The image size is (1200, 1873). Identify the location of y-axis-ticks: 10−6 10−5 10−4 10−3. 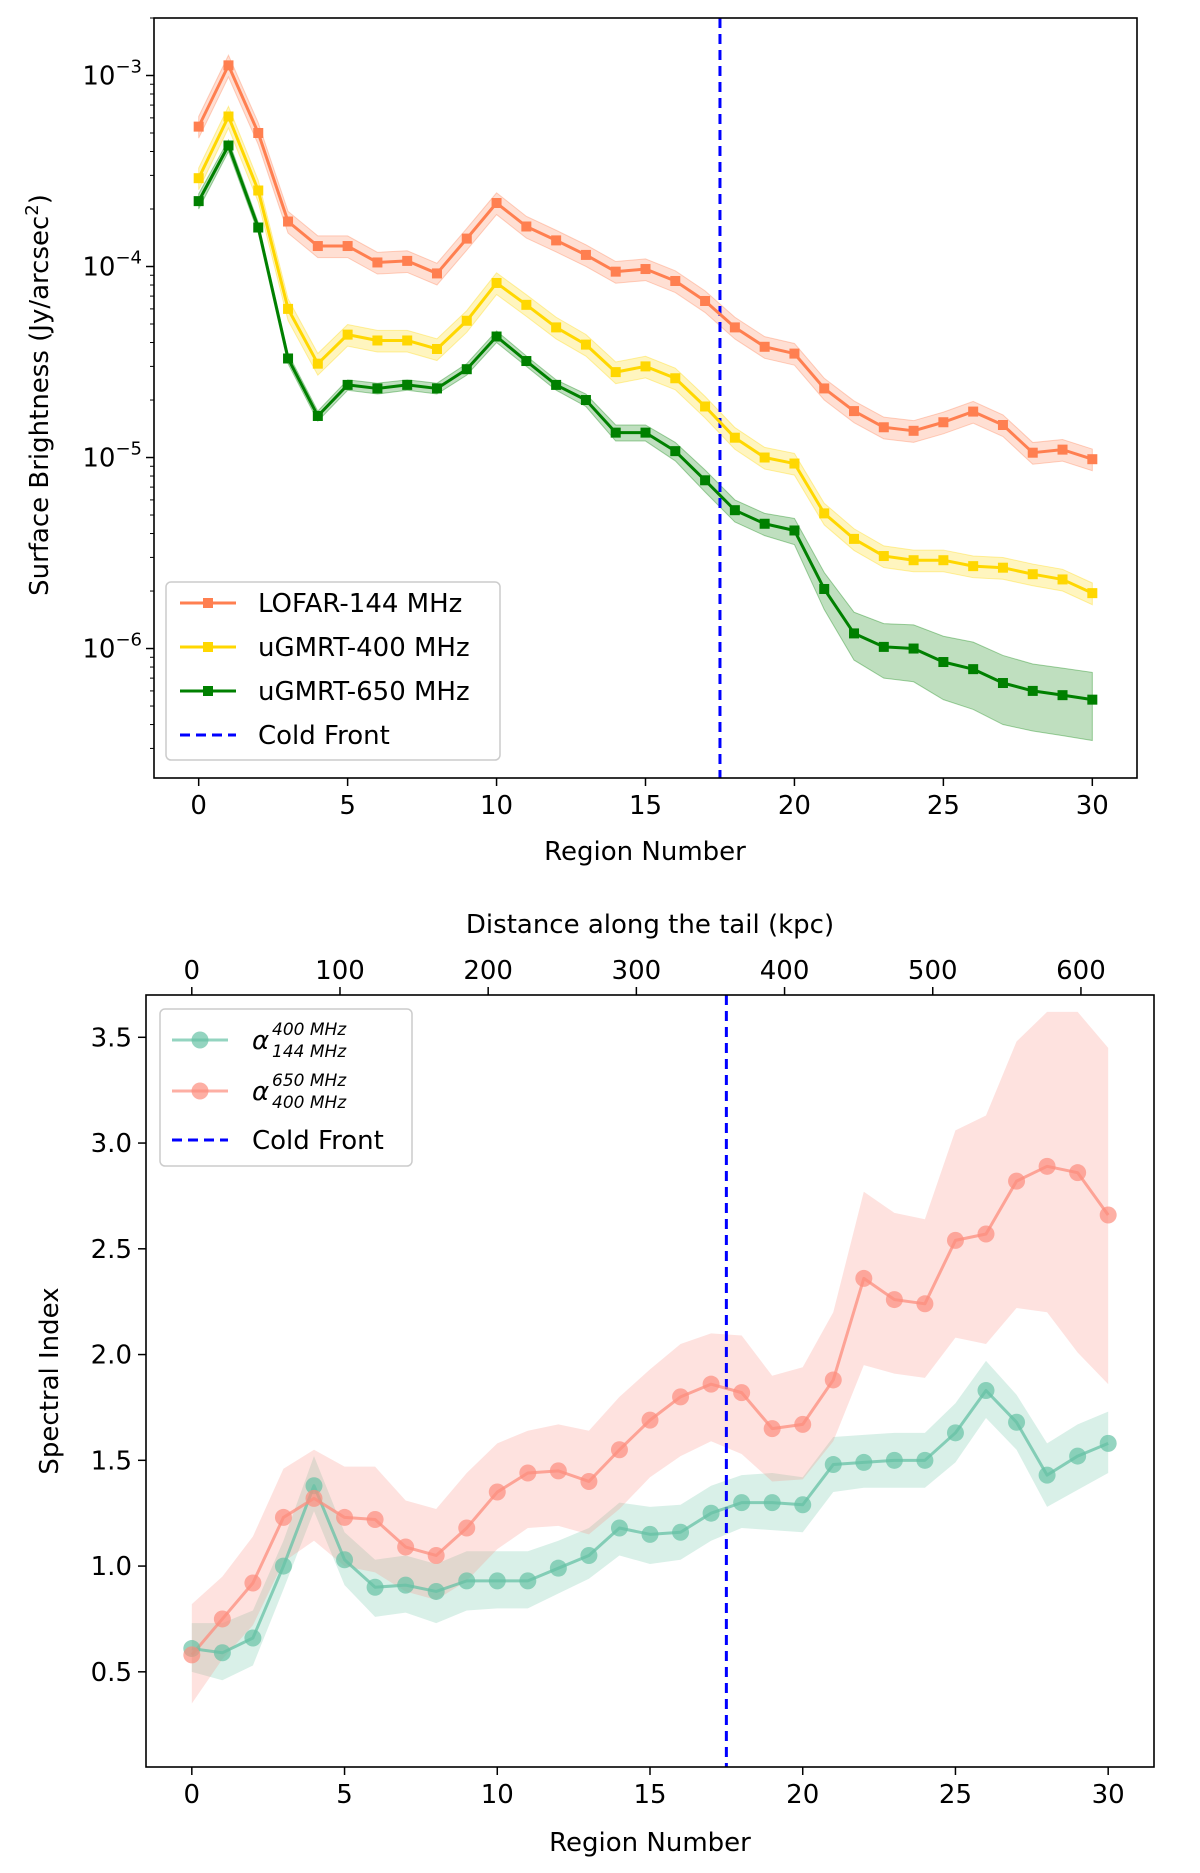
(118, 383).